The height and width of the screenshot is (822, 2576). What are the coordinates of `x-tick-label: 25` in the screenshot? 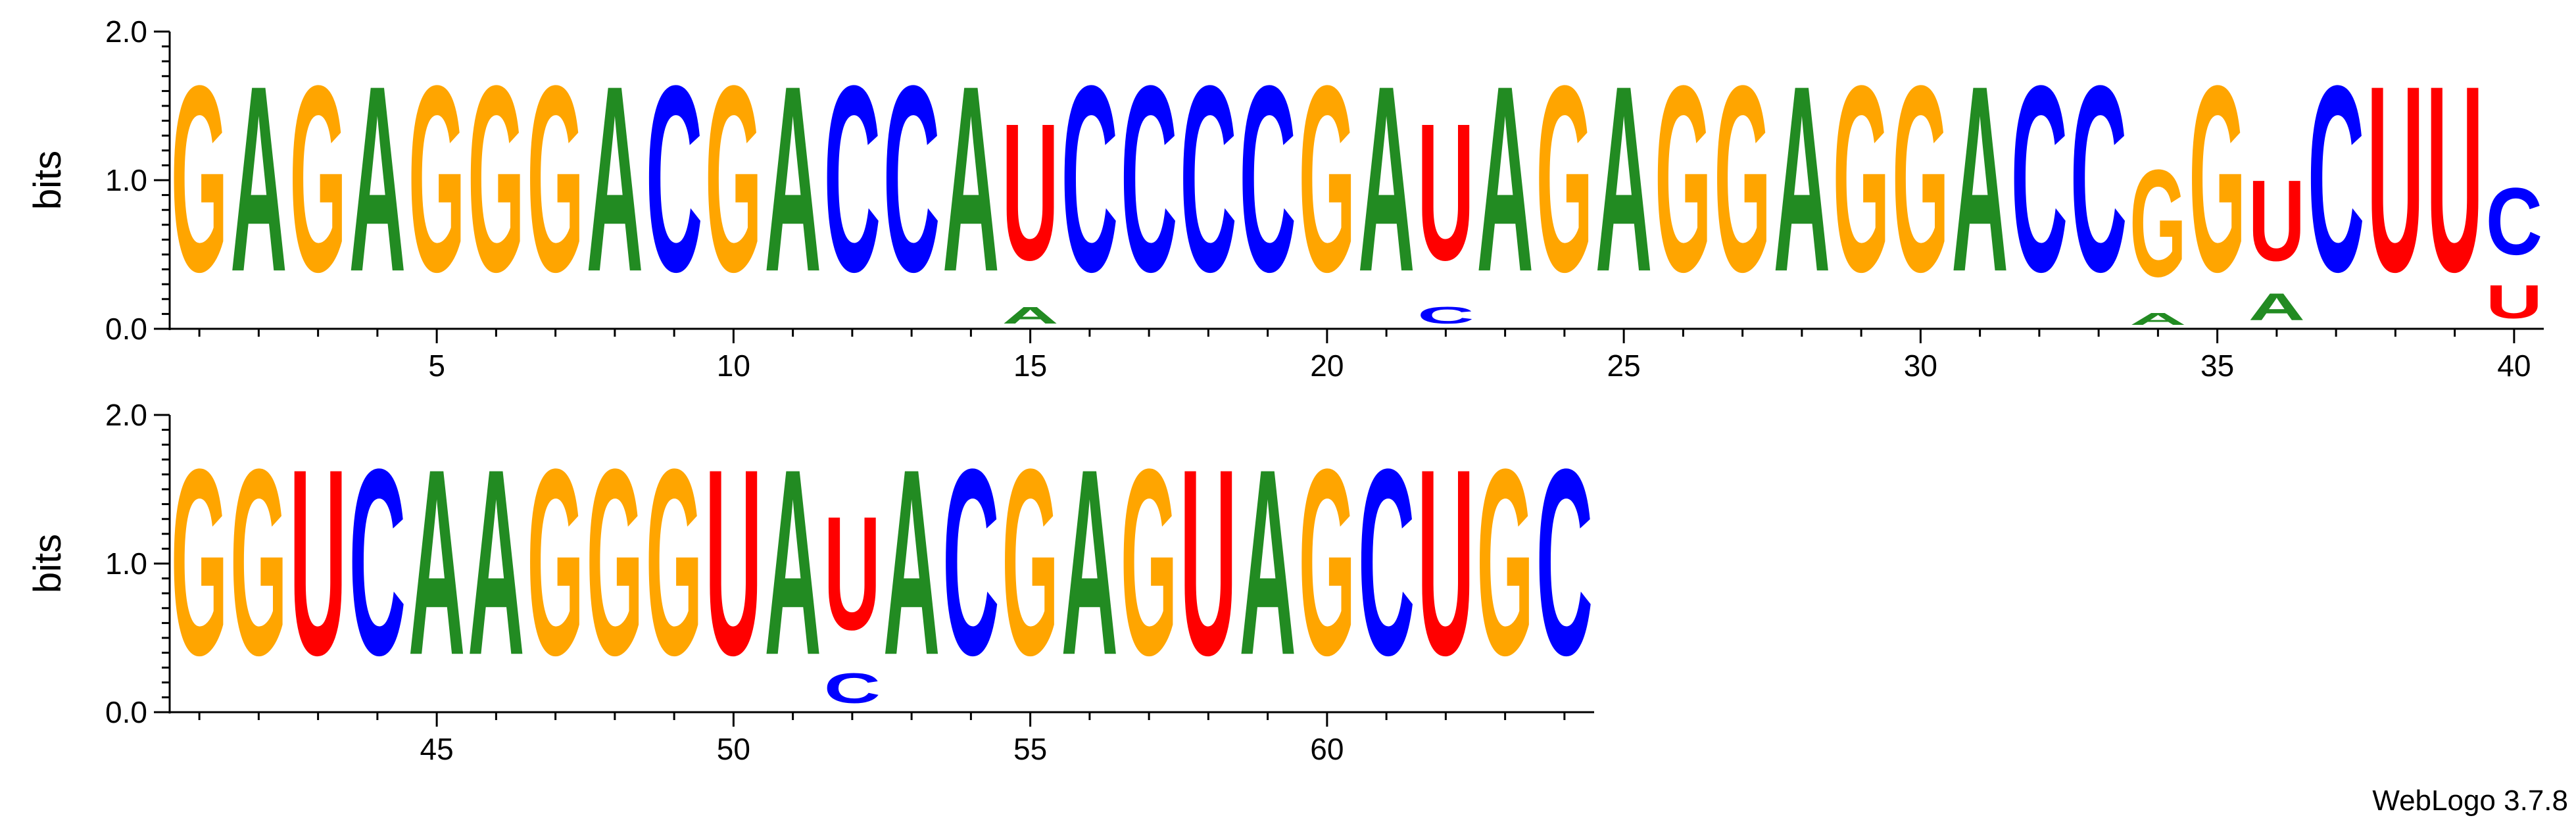 It's located at (1624, 366).